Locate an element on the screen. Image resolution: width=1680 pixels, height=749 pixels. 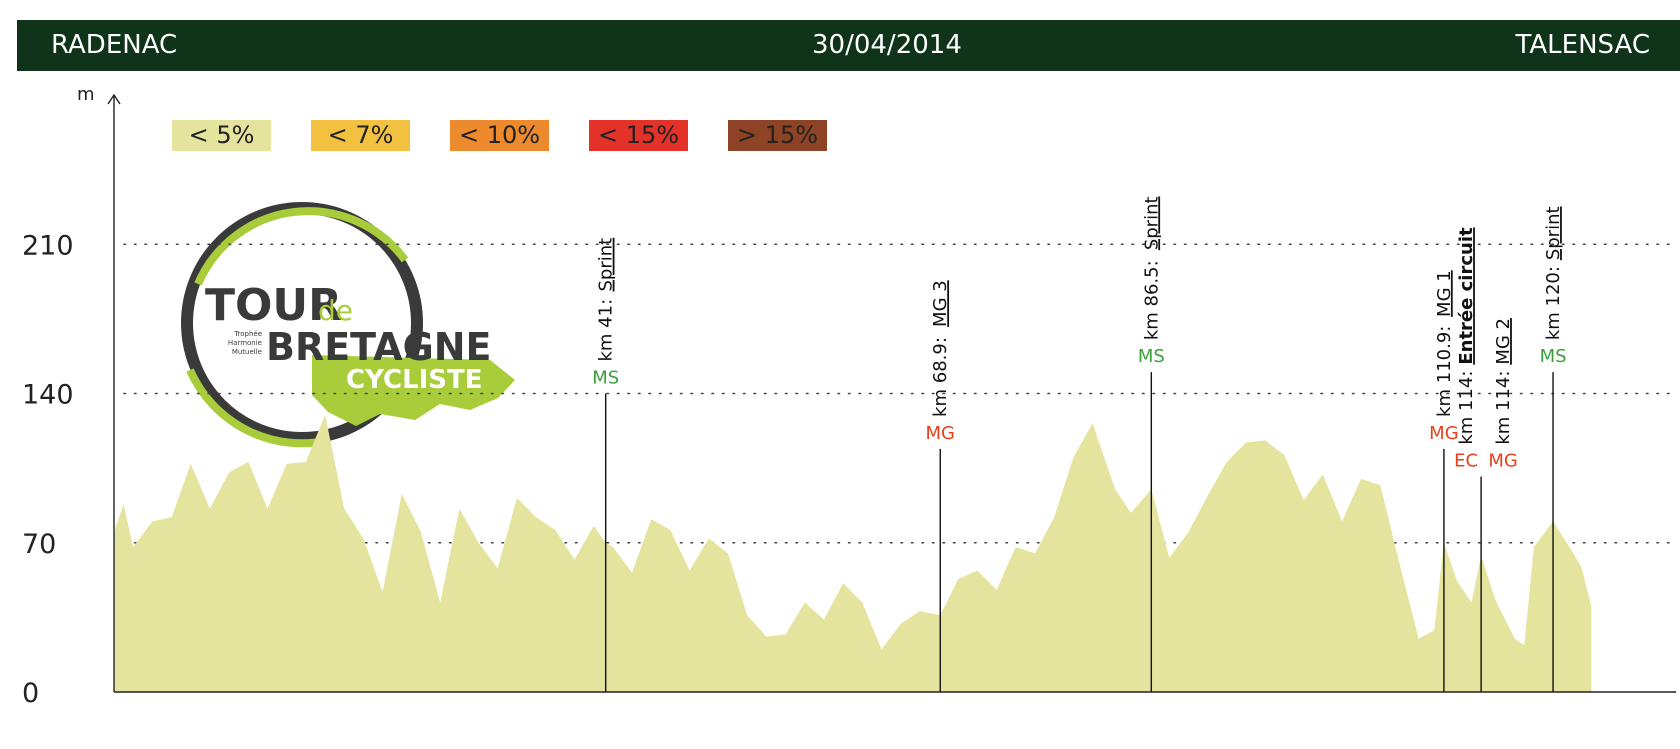
stage-date: 30/04/2014 is located at coordinates (887, 45).